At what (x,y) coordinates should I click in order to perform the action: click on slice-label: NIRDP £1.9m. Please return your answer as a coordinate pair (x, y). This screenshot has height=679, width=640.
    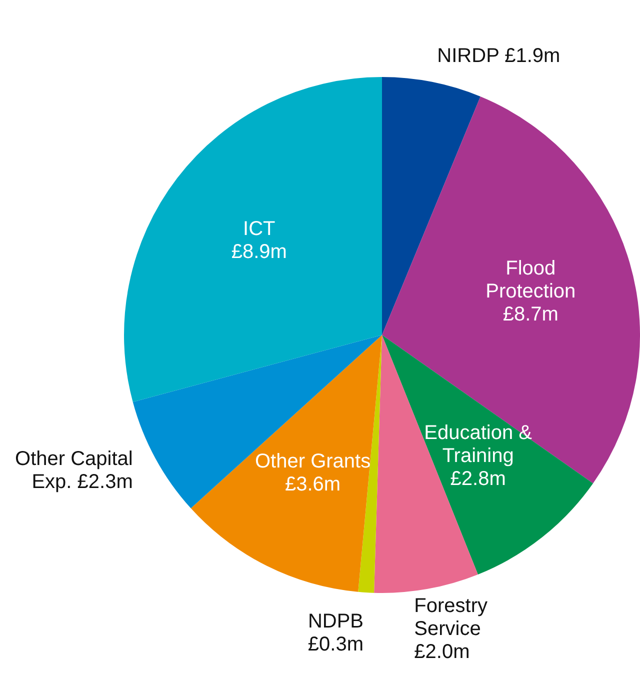
    Looking at the image, I should click on (498, 56).